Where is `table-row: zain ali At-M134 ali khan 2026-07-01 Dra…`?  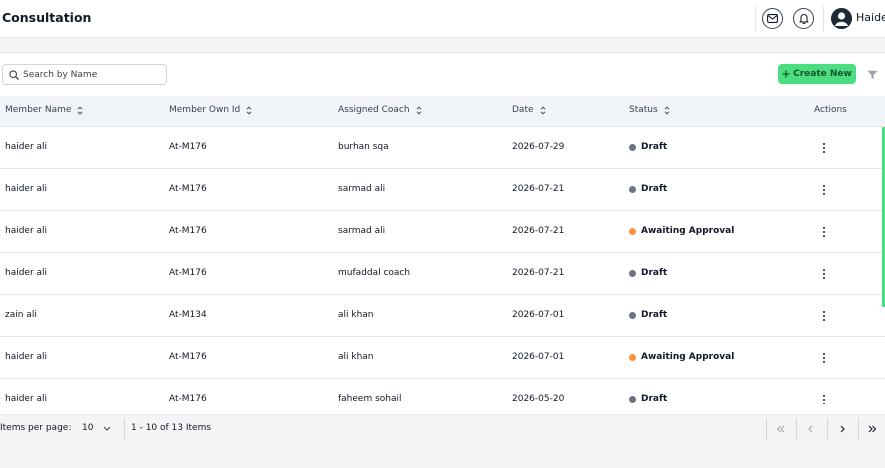
table-row: zain ali At-M134 ali khan 2026-07-01 Dra… is located at coordinates (442, 316).